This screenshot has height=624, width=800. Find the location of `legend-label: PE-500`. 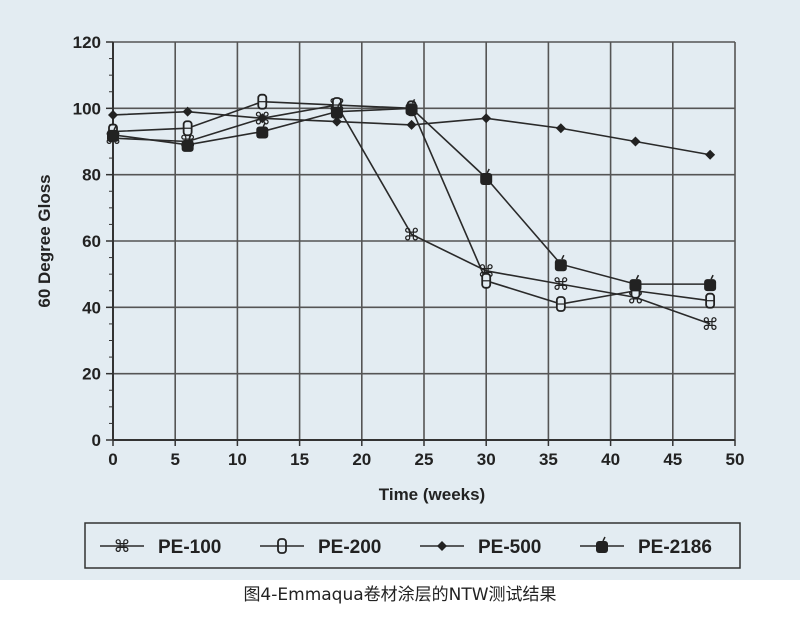

legend-label: PE-500 is located at coordinates (509, 547).